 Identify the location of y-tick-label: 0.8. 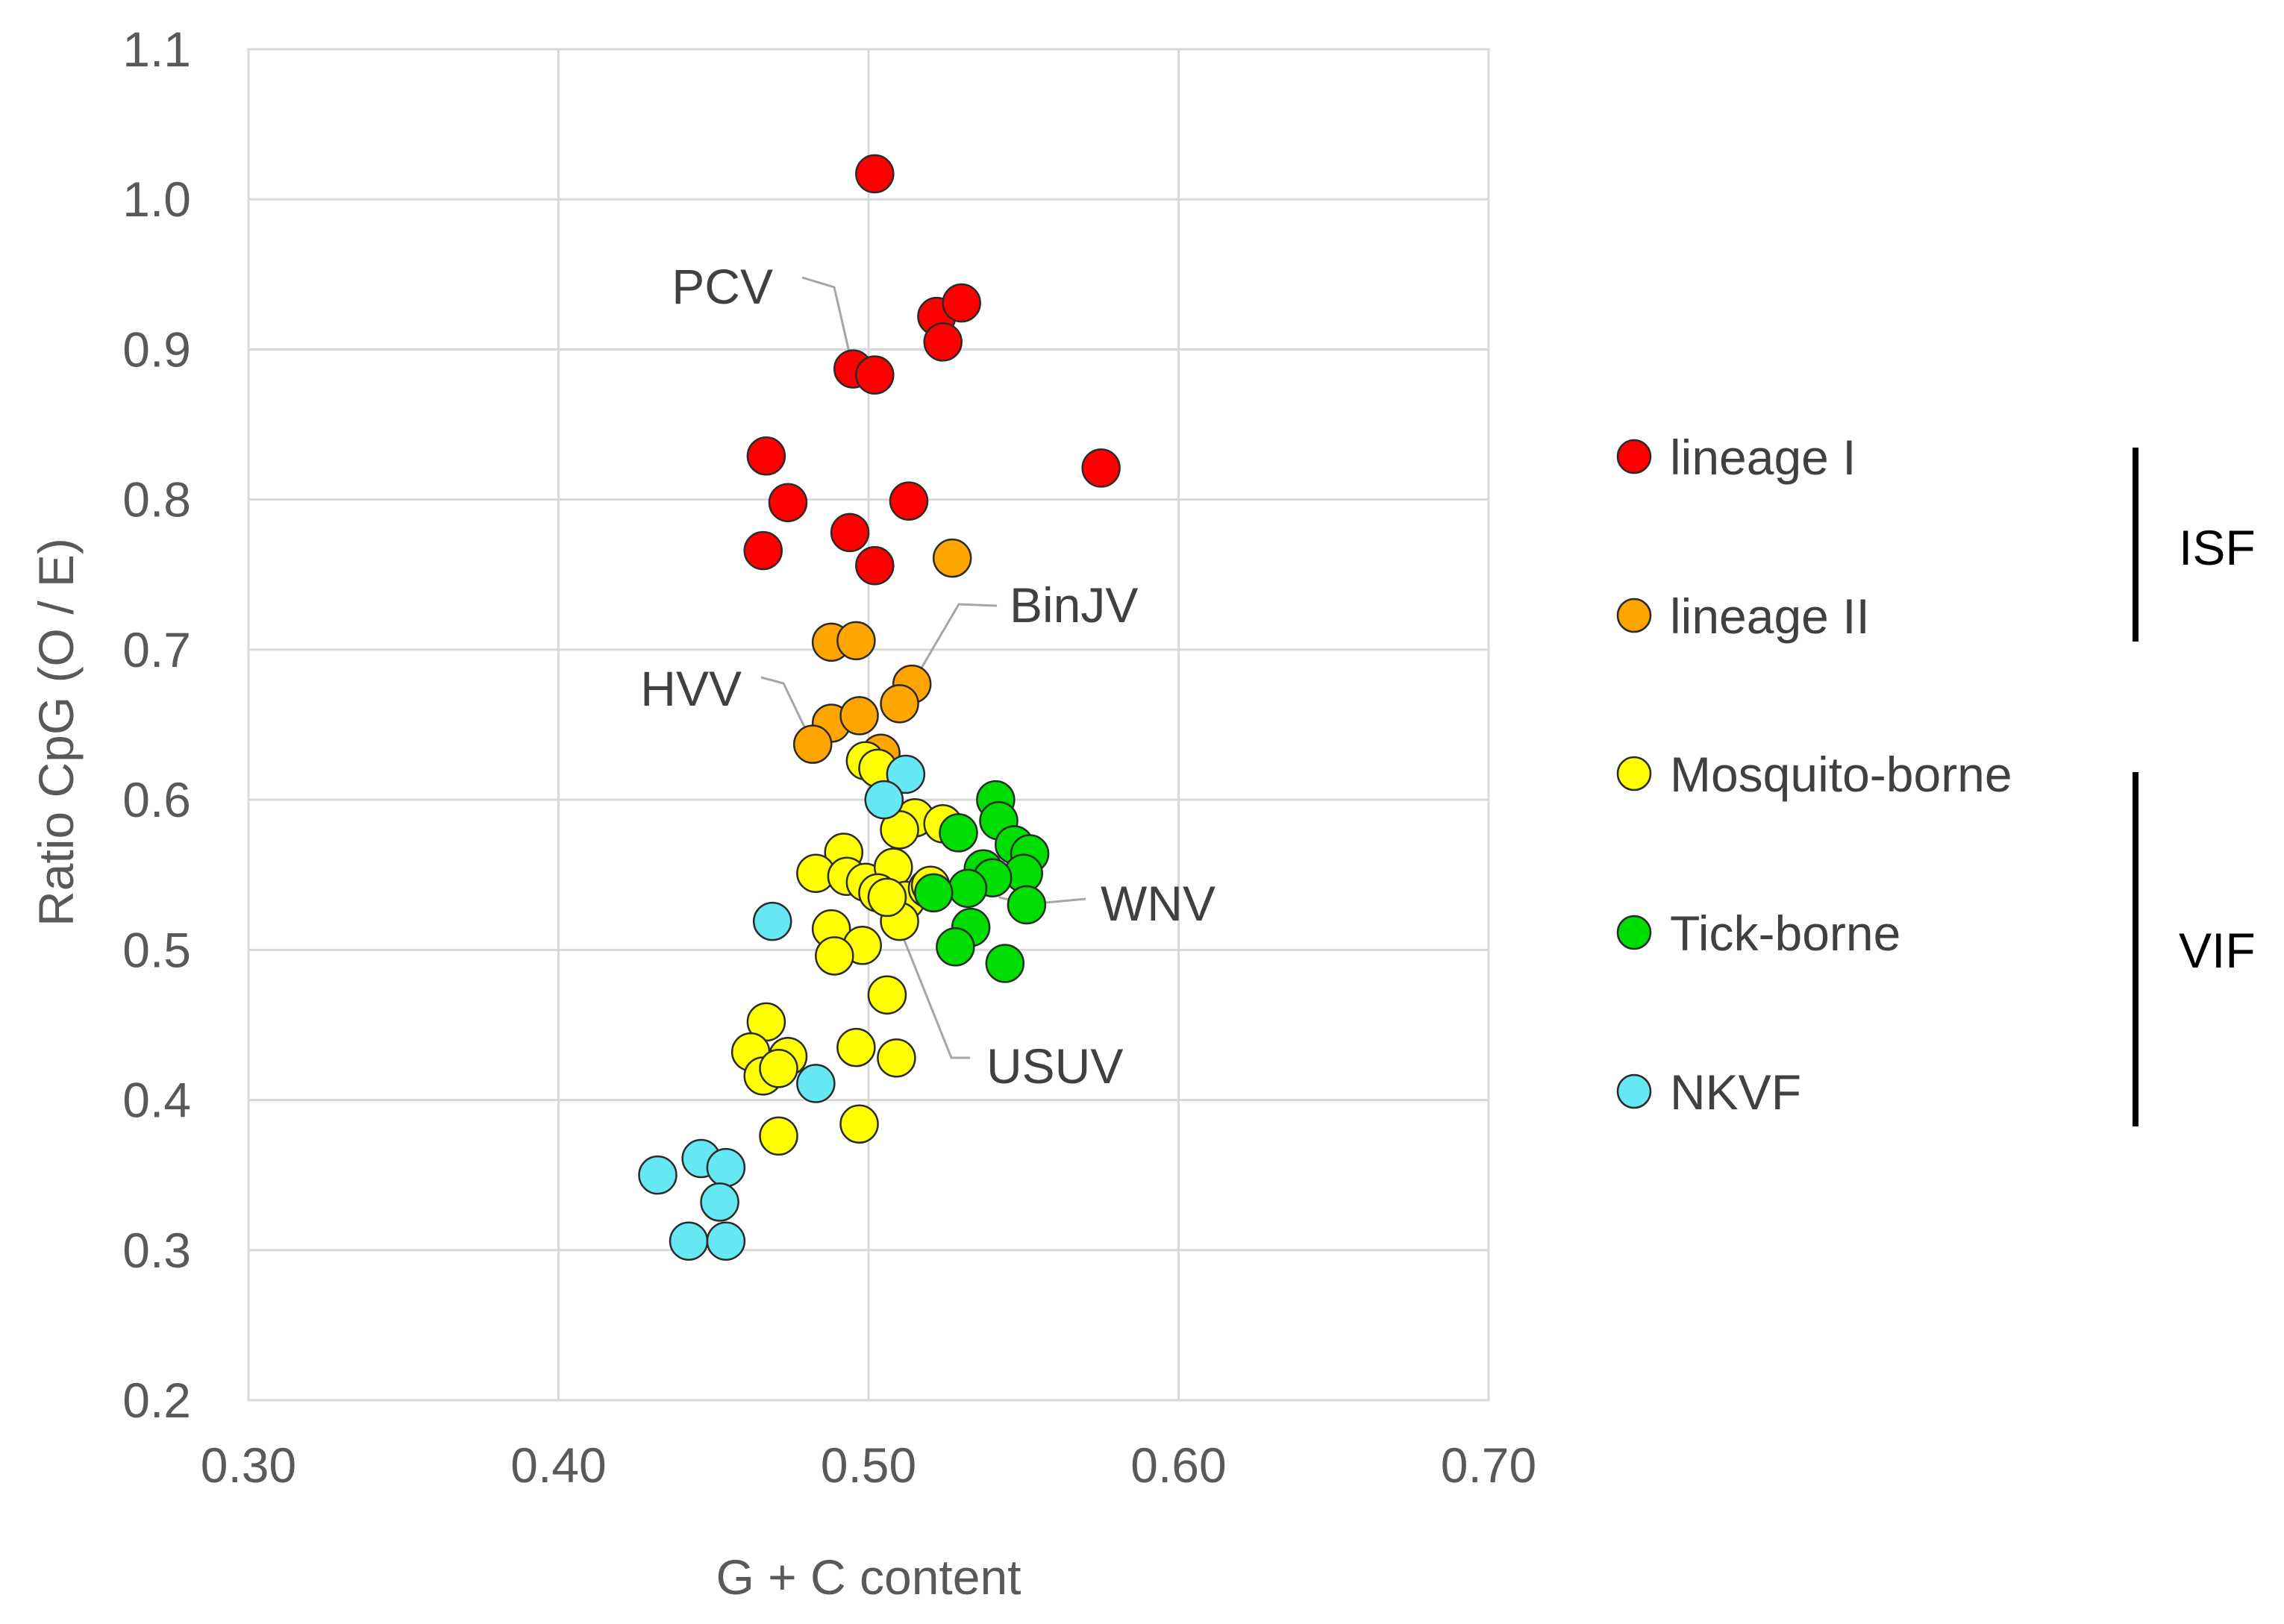
(156, 499).